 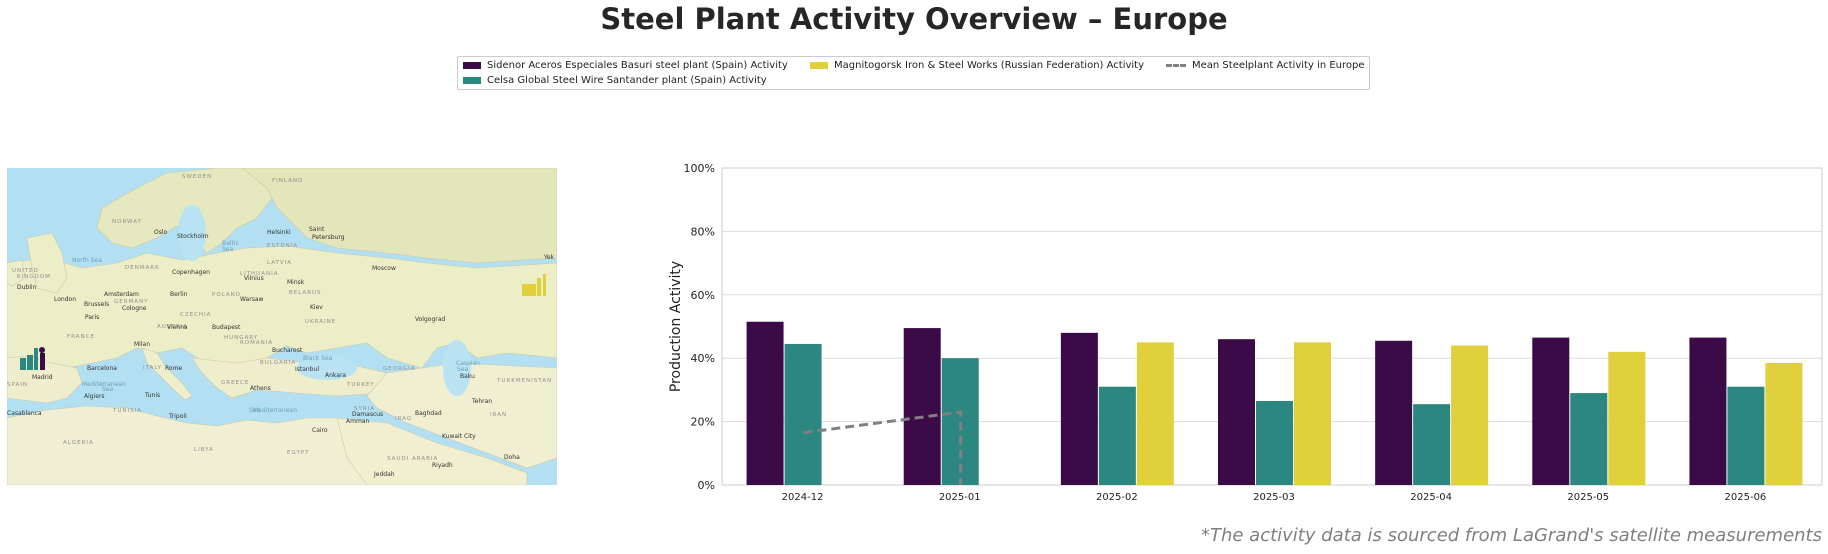 What do you see at coordinates (121, 294) in the screenshot?
I see `map-label-amsterdam: Amsterdam` at bounding box center [121, 294].